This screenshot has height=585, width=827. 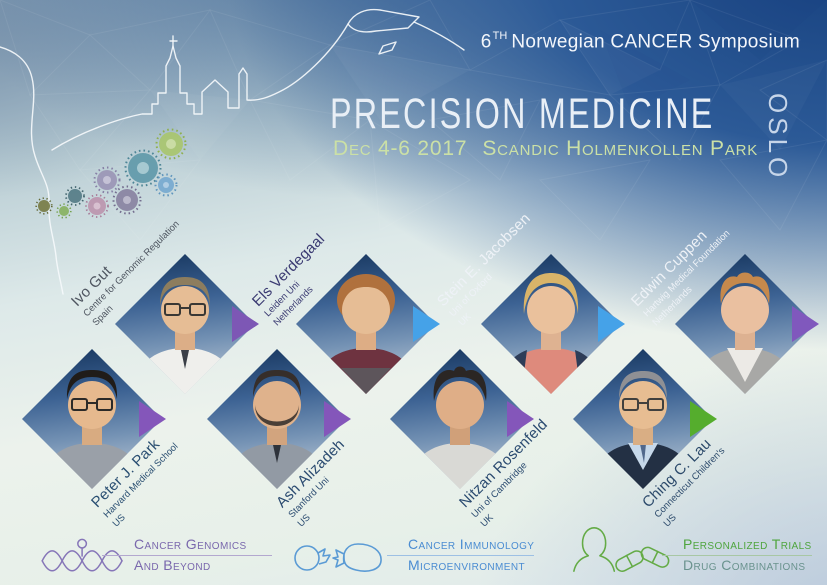 What do you see at coordinates (500, 36) in the screenshot?
I see `edition-suffix: TH` at bounding box center [500, 36].